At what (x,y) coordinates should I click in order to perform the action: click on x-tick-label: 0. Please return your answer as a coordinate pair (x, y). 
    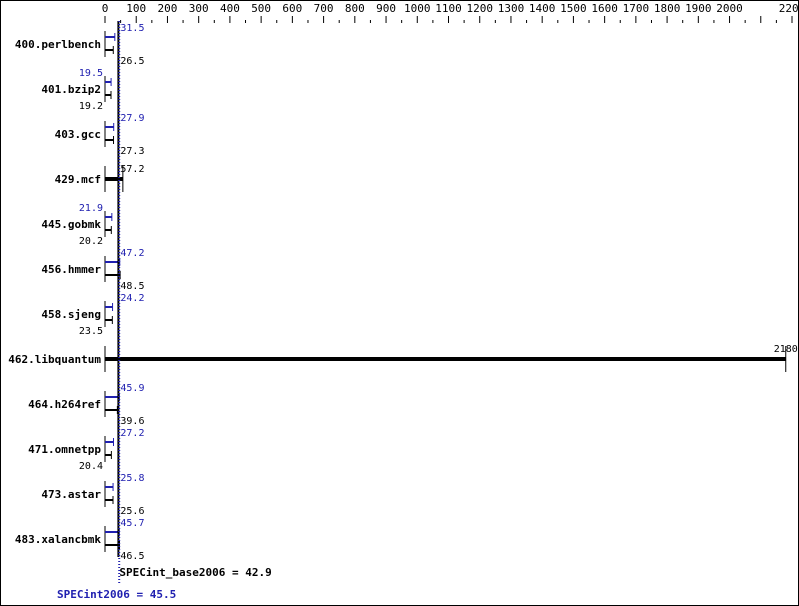
    Looking at the image, I should click on (105, 8).